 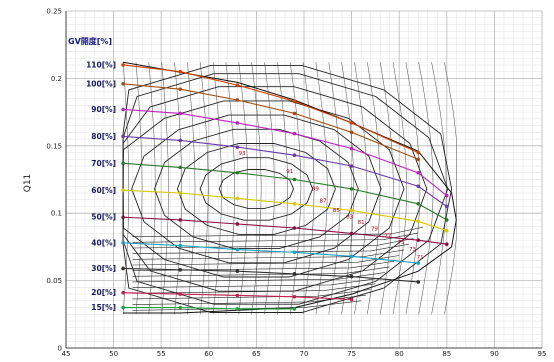 I want to click on contour-value-label: 77, so click(x=387, y=236).